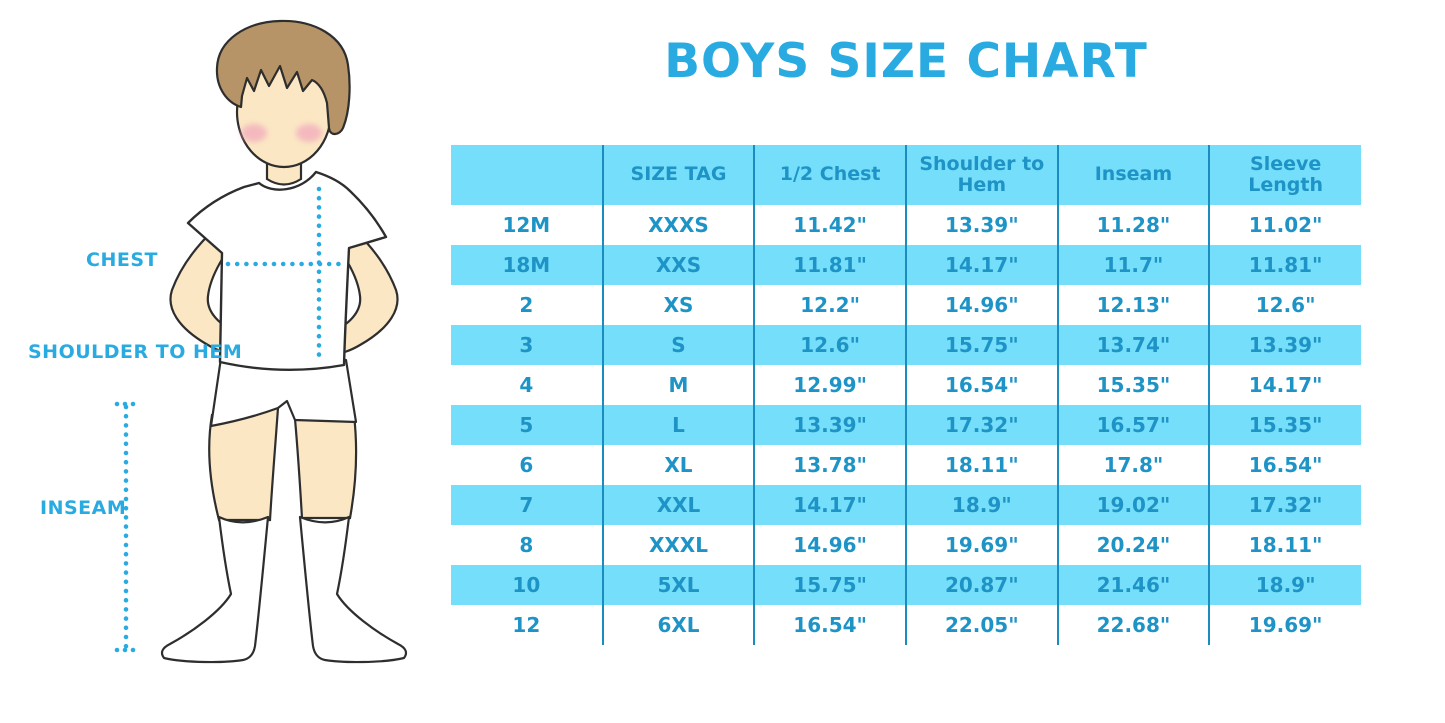  What do you see at coordinates (678, 225) in the screenshot?
I see `size-cell: XXXS` at bounding box center [678, 225].